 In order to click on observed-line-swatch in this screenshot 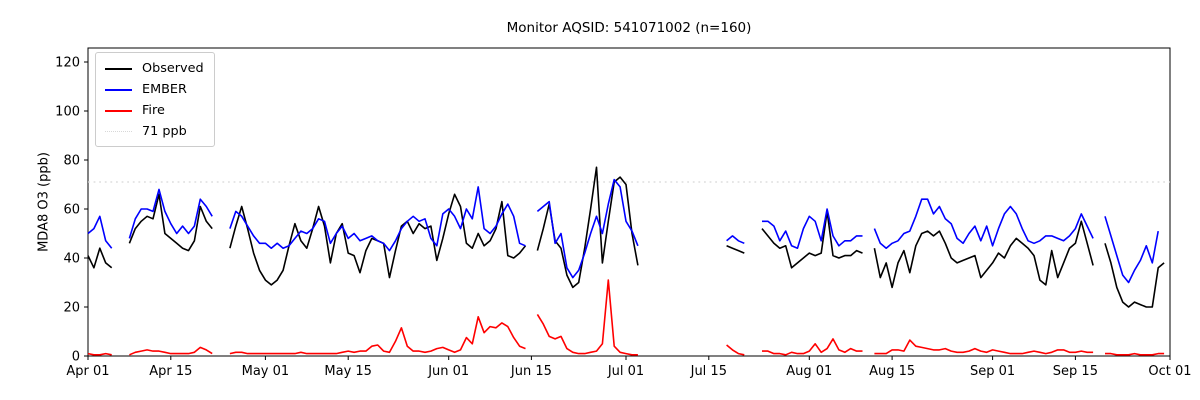, I will do `click(118, 68)`.